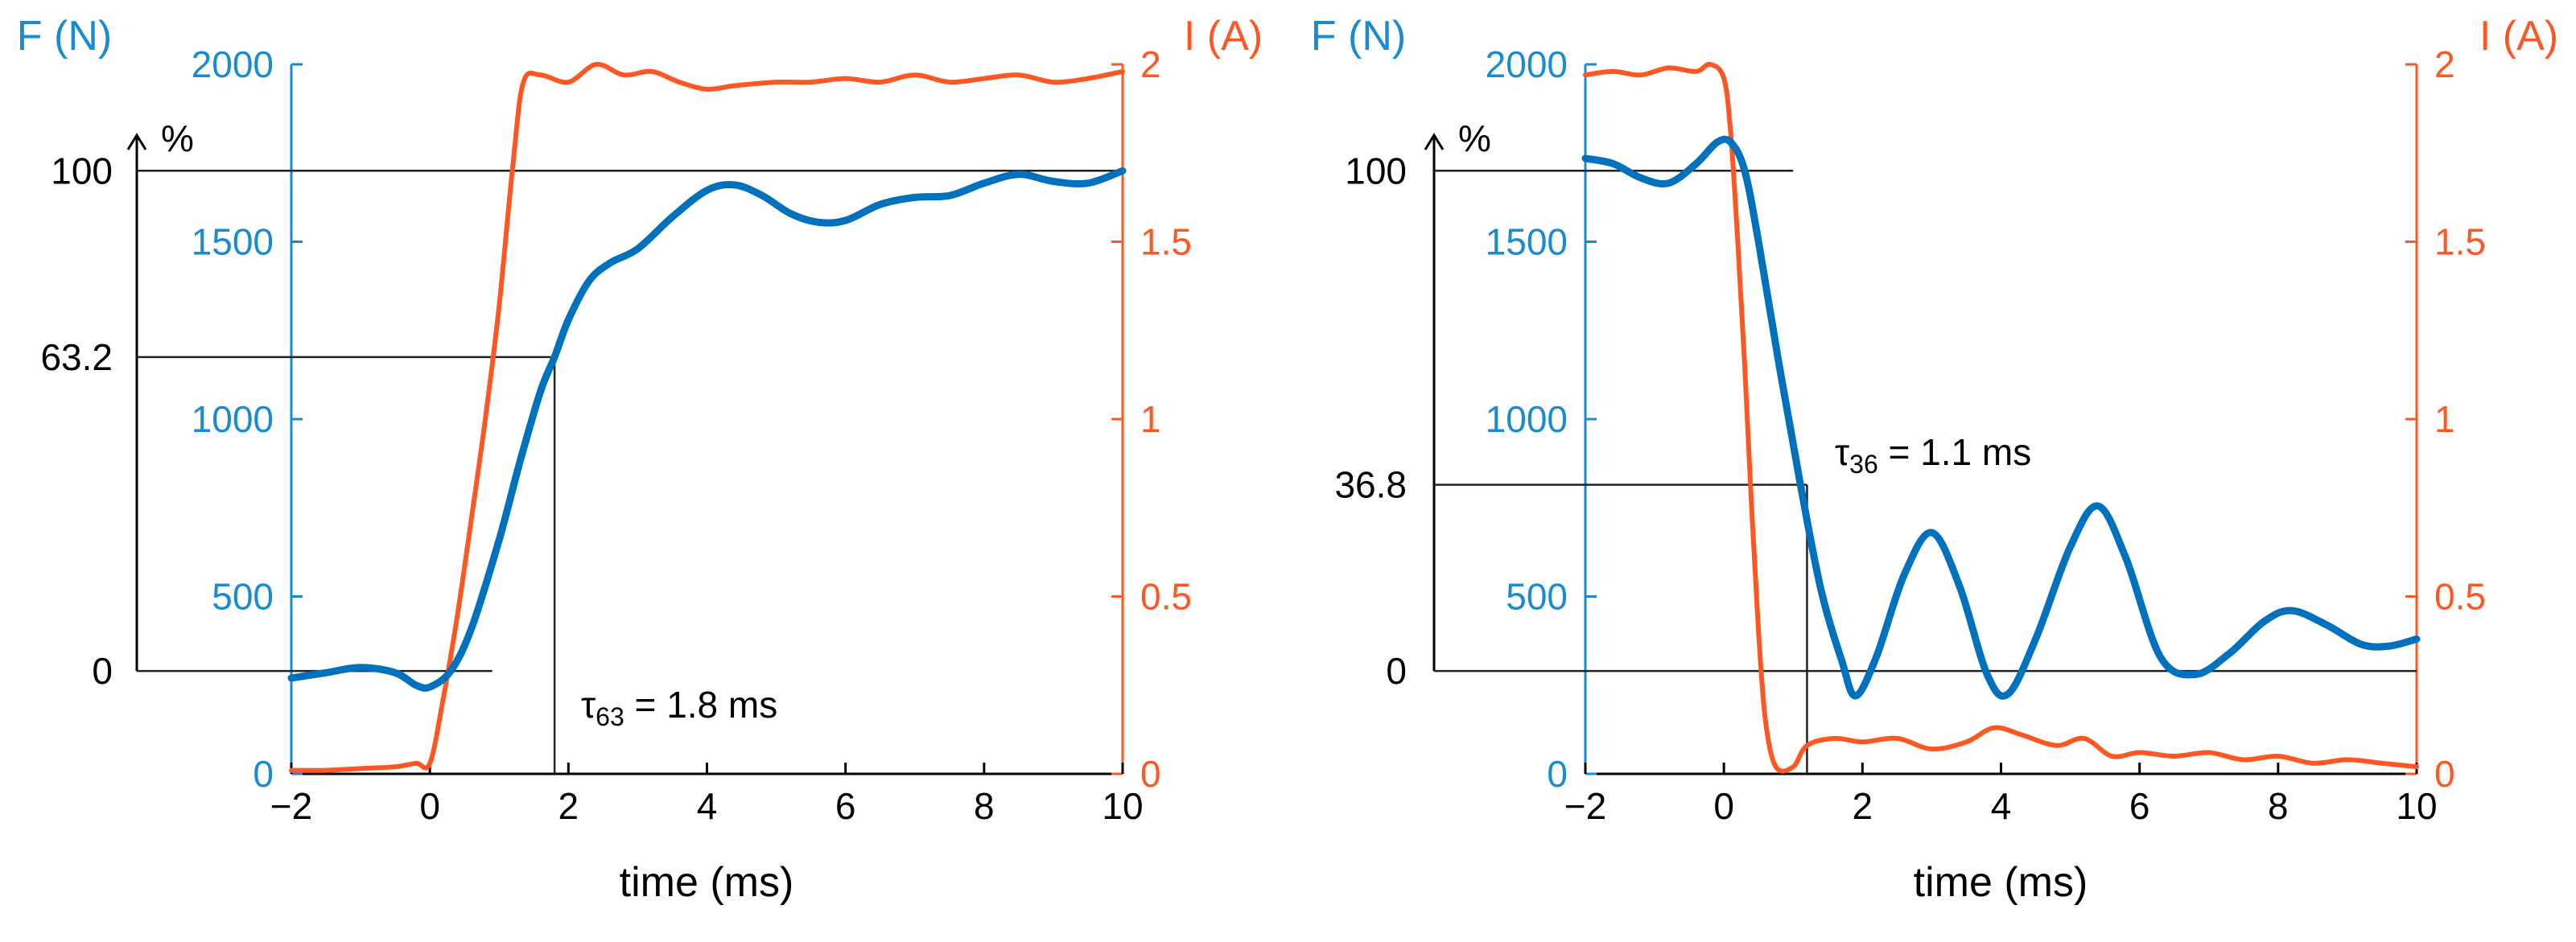 Image resolution: width=2576 pixels, height=942 pixels. Describe the element at coordinates (1863, 465) in the screenshot. I see `tau-subscript: 36` at that location.